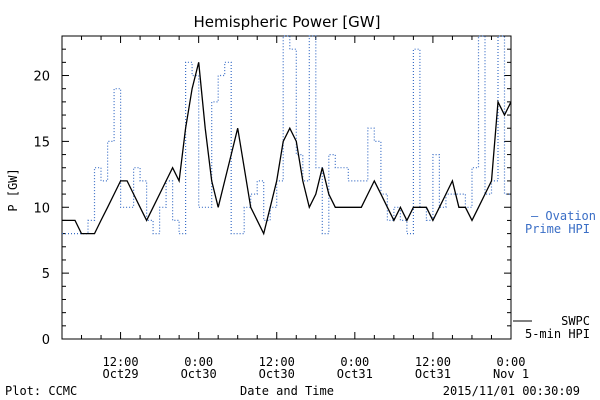 This screenshot has width=600, height=400. I want to click on y-tick-label: 20, so click(41, 77).